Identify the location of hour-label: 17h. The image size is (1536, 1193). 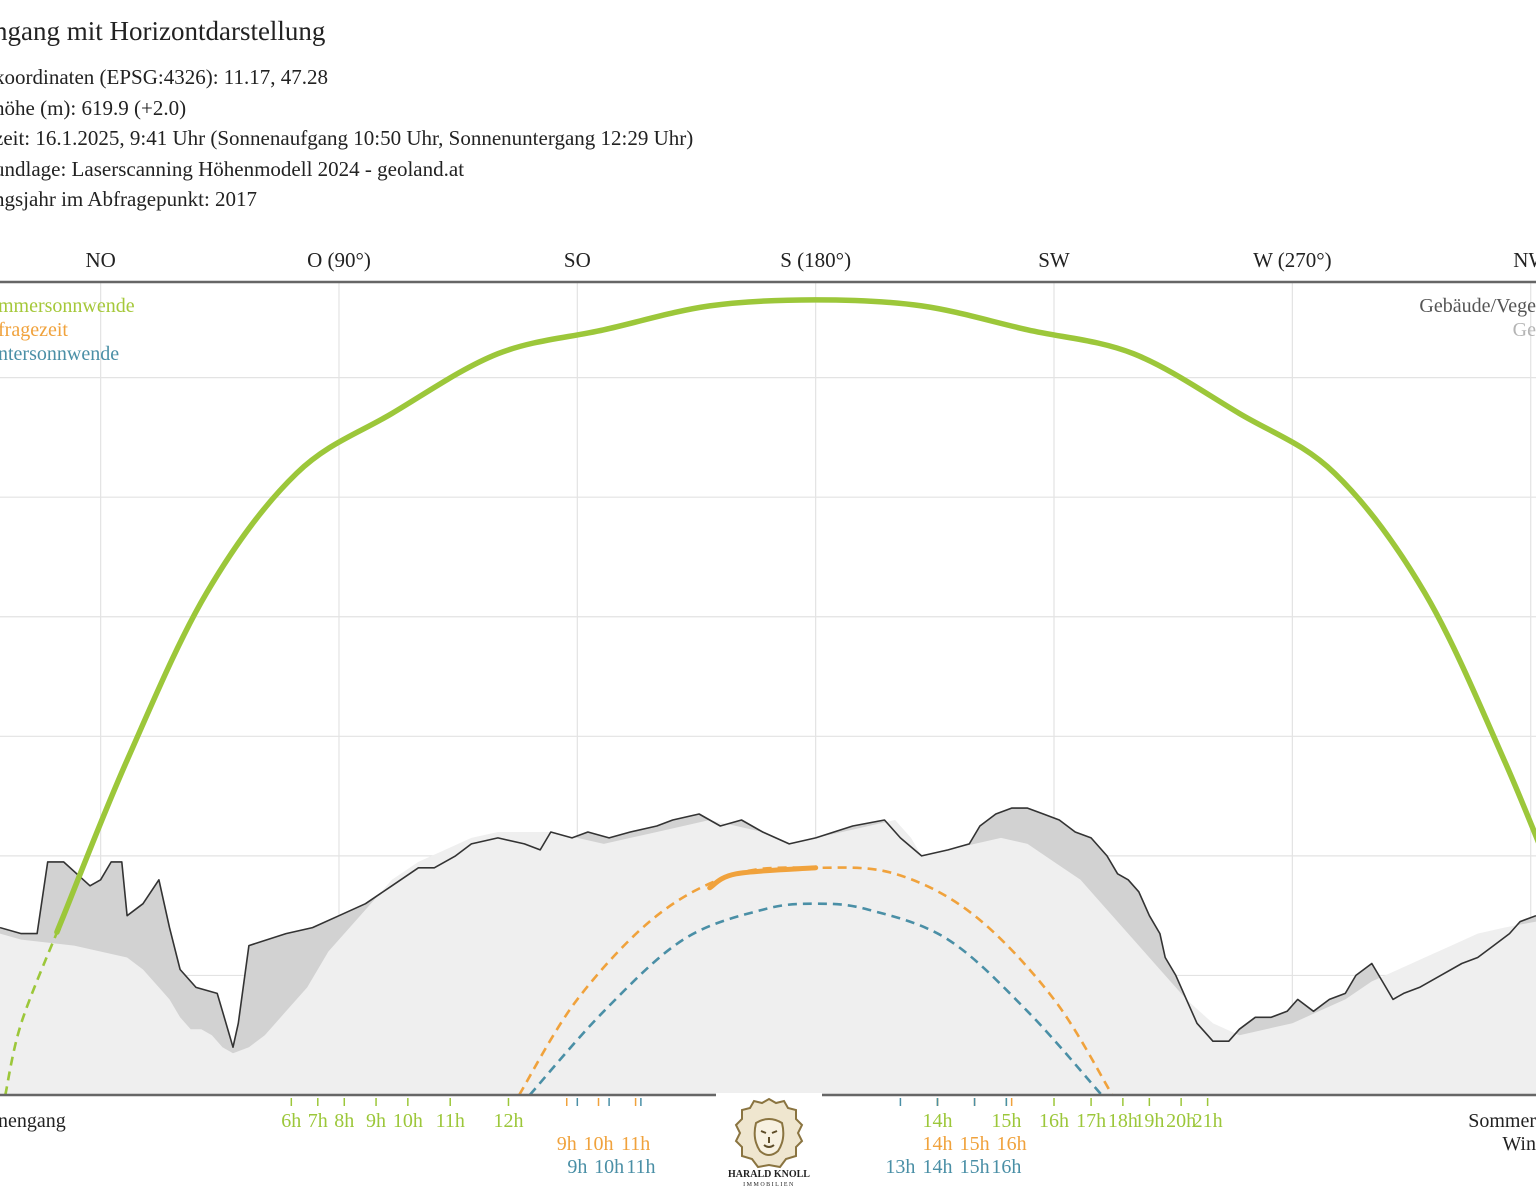
(1091, 1121).